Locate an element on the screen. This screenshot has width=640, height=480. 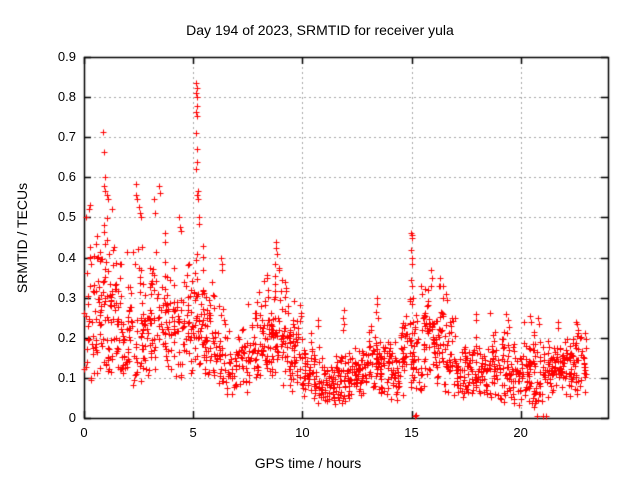
y-tick-label: 0.2 is located at coordinates (66, 337).